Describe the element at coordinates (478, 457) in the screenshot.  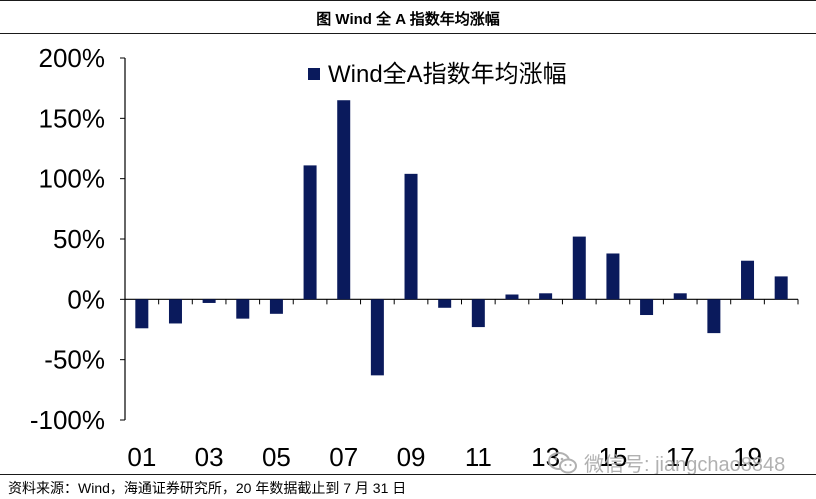
I see `x-tick-label: 11` at that location.